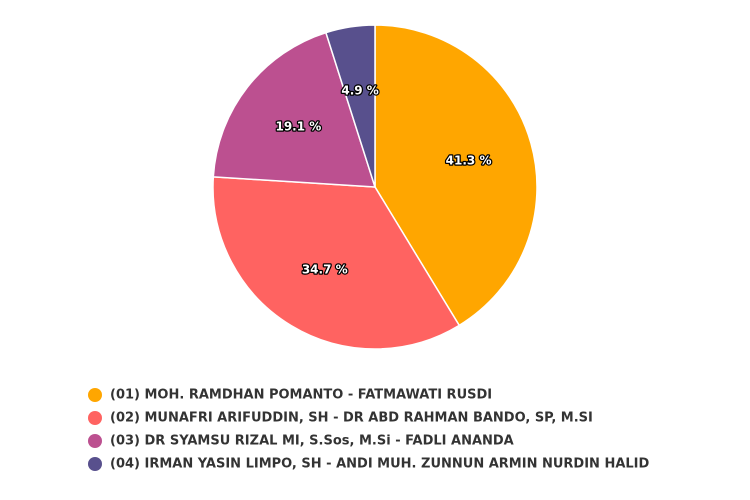 The width and height of the screenshot is (750, 500). I want to click on data-label: 19.1 %, so click(298, 127).